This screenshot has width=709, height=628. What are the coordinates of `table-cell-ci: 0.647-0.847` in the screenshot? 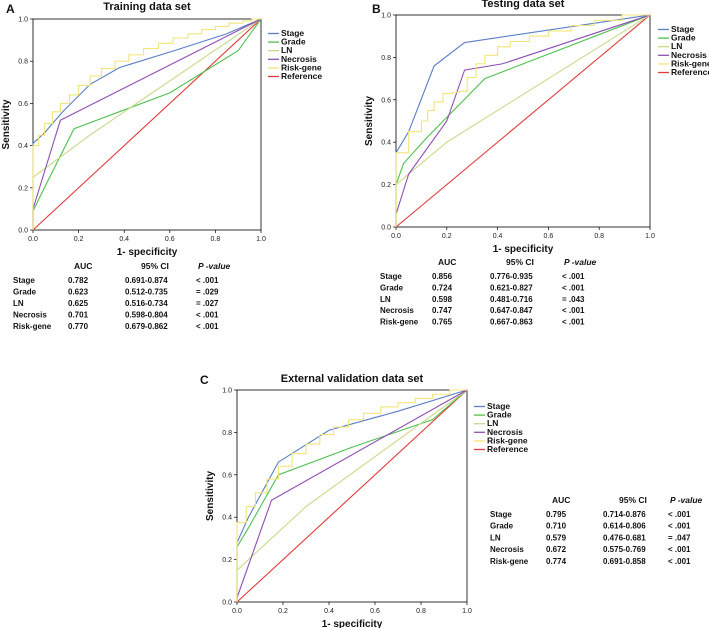 It's located at (511, 310).